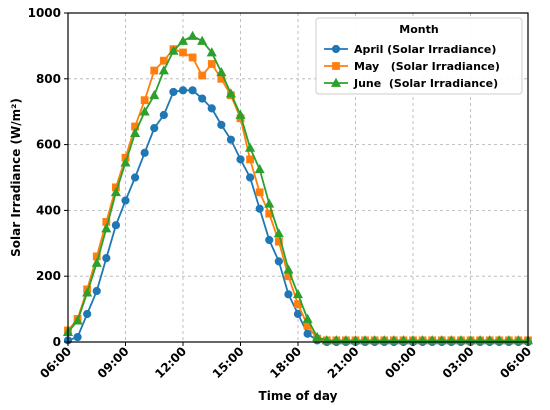 The height and width of the screenshot is (410, 550). What do you see at coordinates (48, 177) in the screenshot?
I see `y-axis-ticks: 0 200 400 600 800 1000` at bounding box center [48, 177].